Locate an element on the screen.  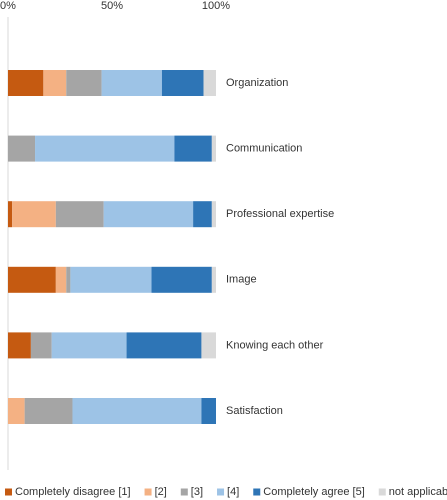
legend-label: Completely agree [5] is located at coordinates (314, 492).